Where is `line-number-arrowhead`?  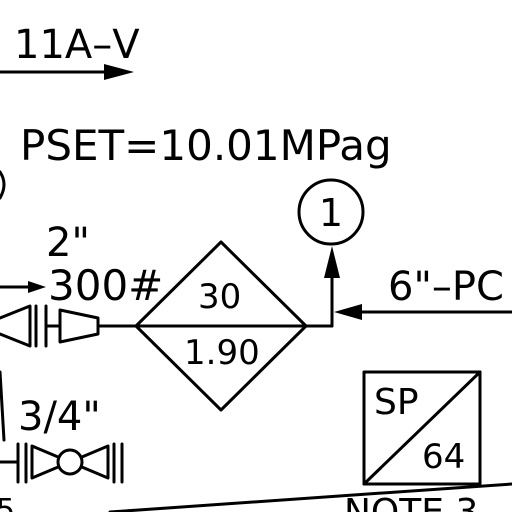 line-number-arrowhead is located at coordinates (119, 72).